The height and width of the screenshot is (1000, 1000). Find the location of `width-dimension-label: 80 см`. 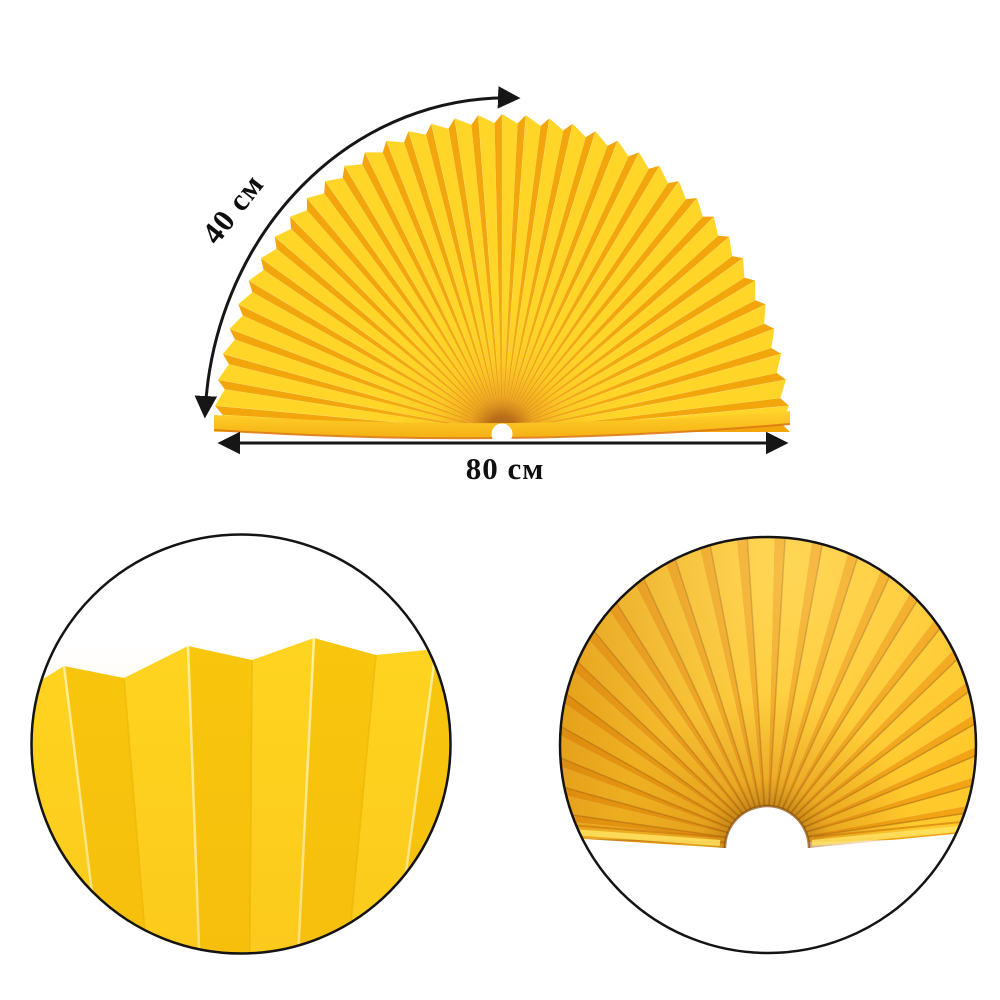

width-dimension-label: 80 см is located at coordinates (505, 468).